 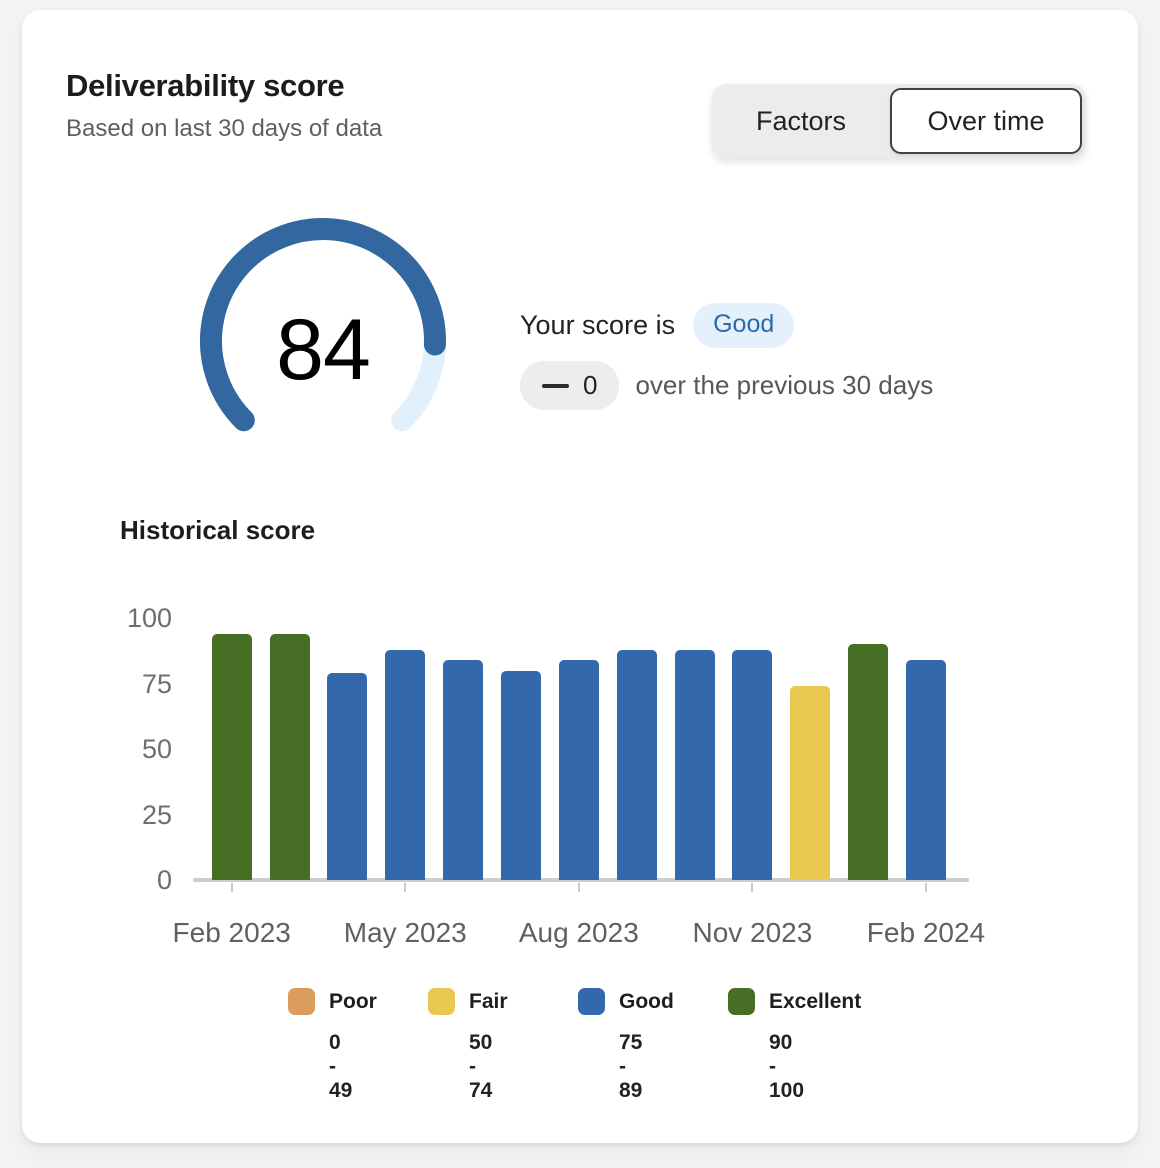 What do you see at coordinates (555, 385) in the screenshot?
I see `delta-dash-icon` at bounding box center [555, 385].